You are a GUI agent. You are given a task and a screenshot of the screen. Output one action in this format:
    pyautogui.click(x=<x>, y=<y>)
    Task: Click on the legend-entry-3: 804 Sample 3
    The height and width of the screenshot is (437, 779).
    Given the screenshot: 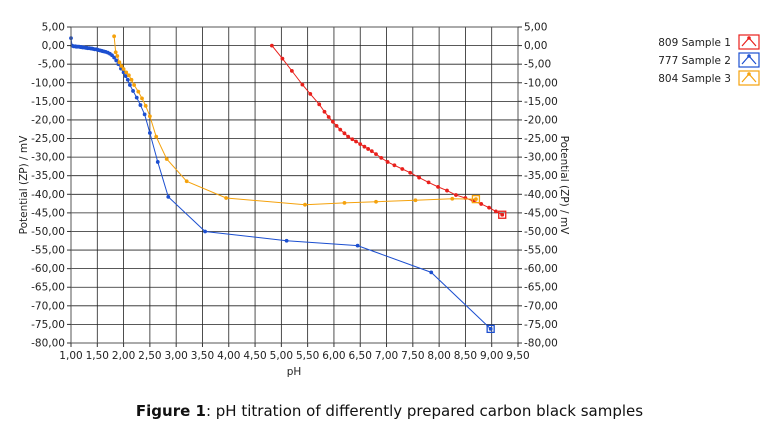 What is the action you would take?
    pyautogui.click(x=709, y=78)
    